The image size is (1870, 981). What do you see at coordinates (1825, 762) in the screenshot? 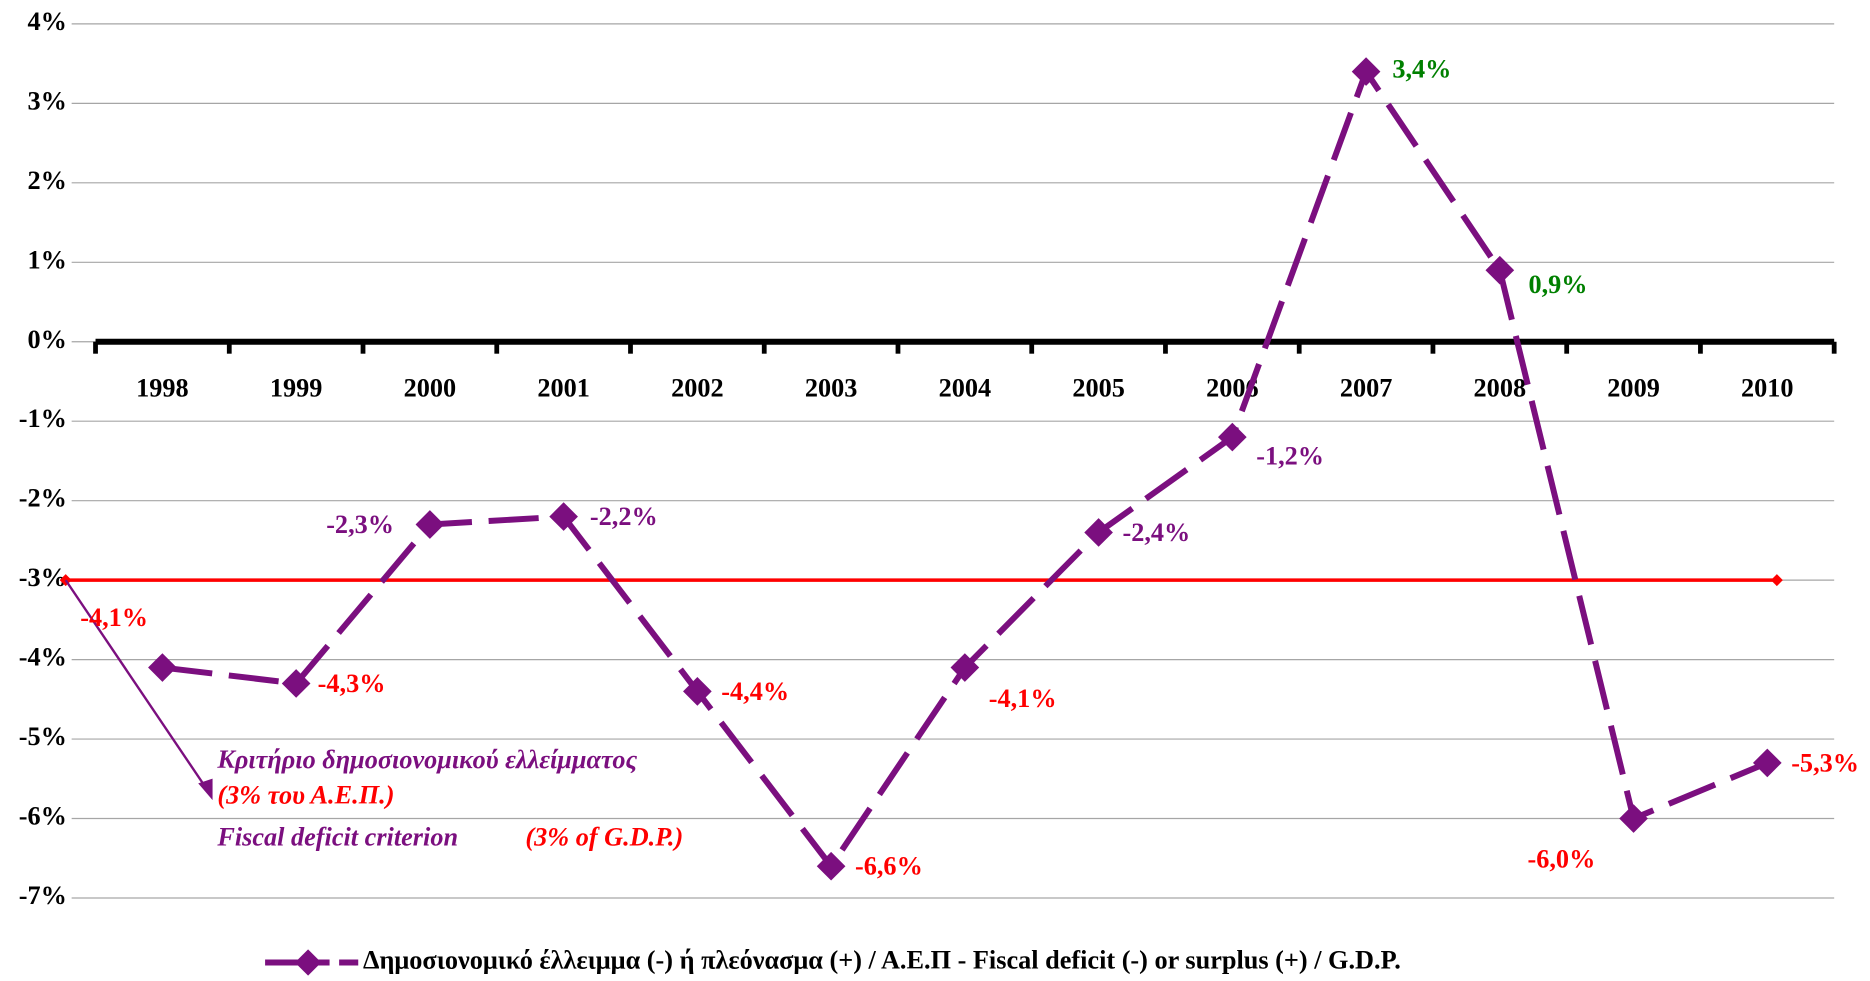
I see `data-label: -5,3%` at bounding box center [1825, 762].